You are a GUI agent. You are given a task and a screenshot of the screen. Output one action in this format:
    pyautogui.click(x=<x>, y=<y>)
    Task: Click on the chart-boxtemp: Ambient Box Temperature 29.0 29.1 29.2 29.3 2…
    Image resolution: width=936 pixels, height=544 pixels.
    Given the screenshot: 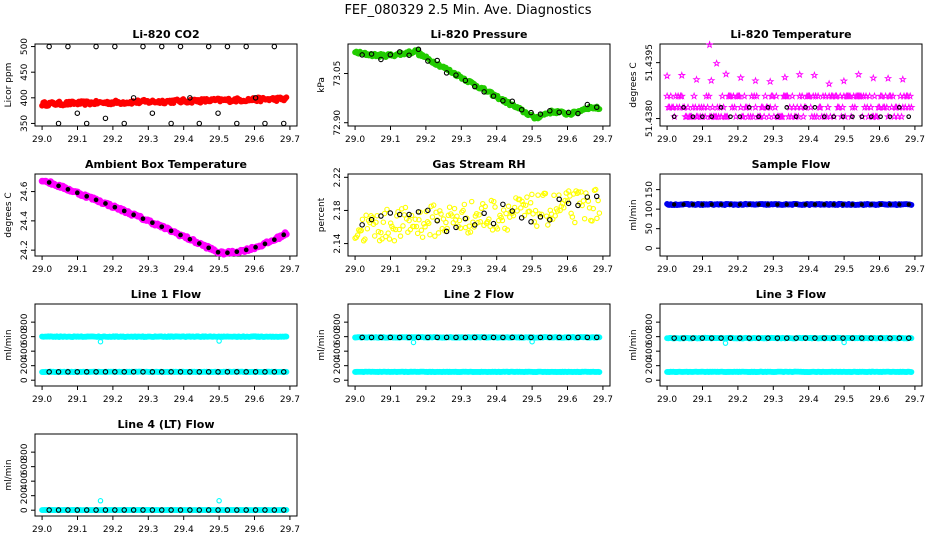 What is the action you would take?
    pyautogui.click(x=152, y=216)
    